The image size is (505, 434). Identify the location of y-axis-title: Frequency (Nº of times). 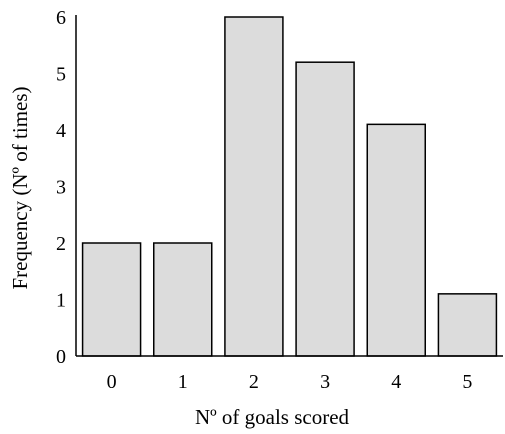
(20, 187).